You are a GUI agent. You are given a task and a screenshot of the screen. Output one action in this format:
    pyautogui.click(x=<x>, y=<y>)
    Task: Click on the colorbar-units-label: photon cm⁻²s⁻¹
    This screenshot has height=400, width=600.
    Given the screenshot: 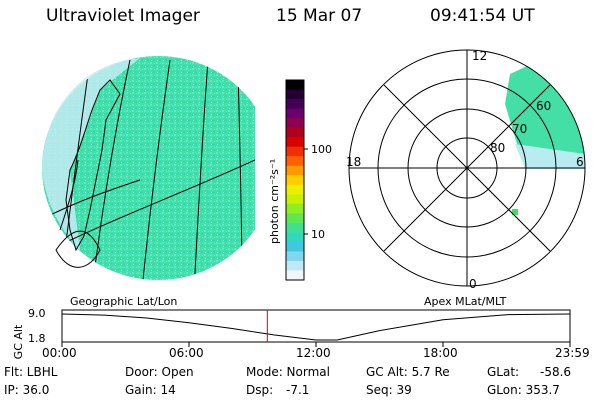 What is the action you would take?
    pyautogui.click(x=274, y=201)
    